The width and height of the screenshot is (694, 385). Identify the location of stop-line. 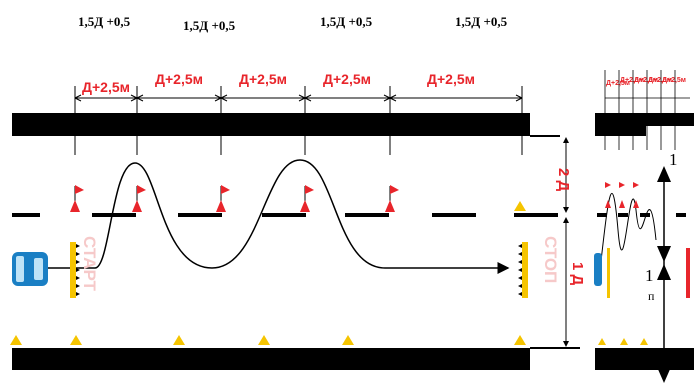
(523, 270).